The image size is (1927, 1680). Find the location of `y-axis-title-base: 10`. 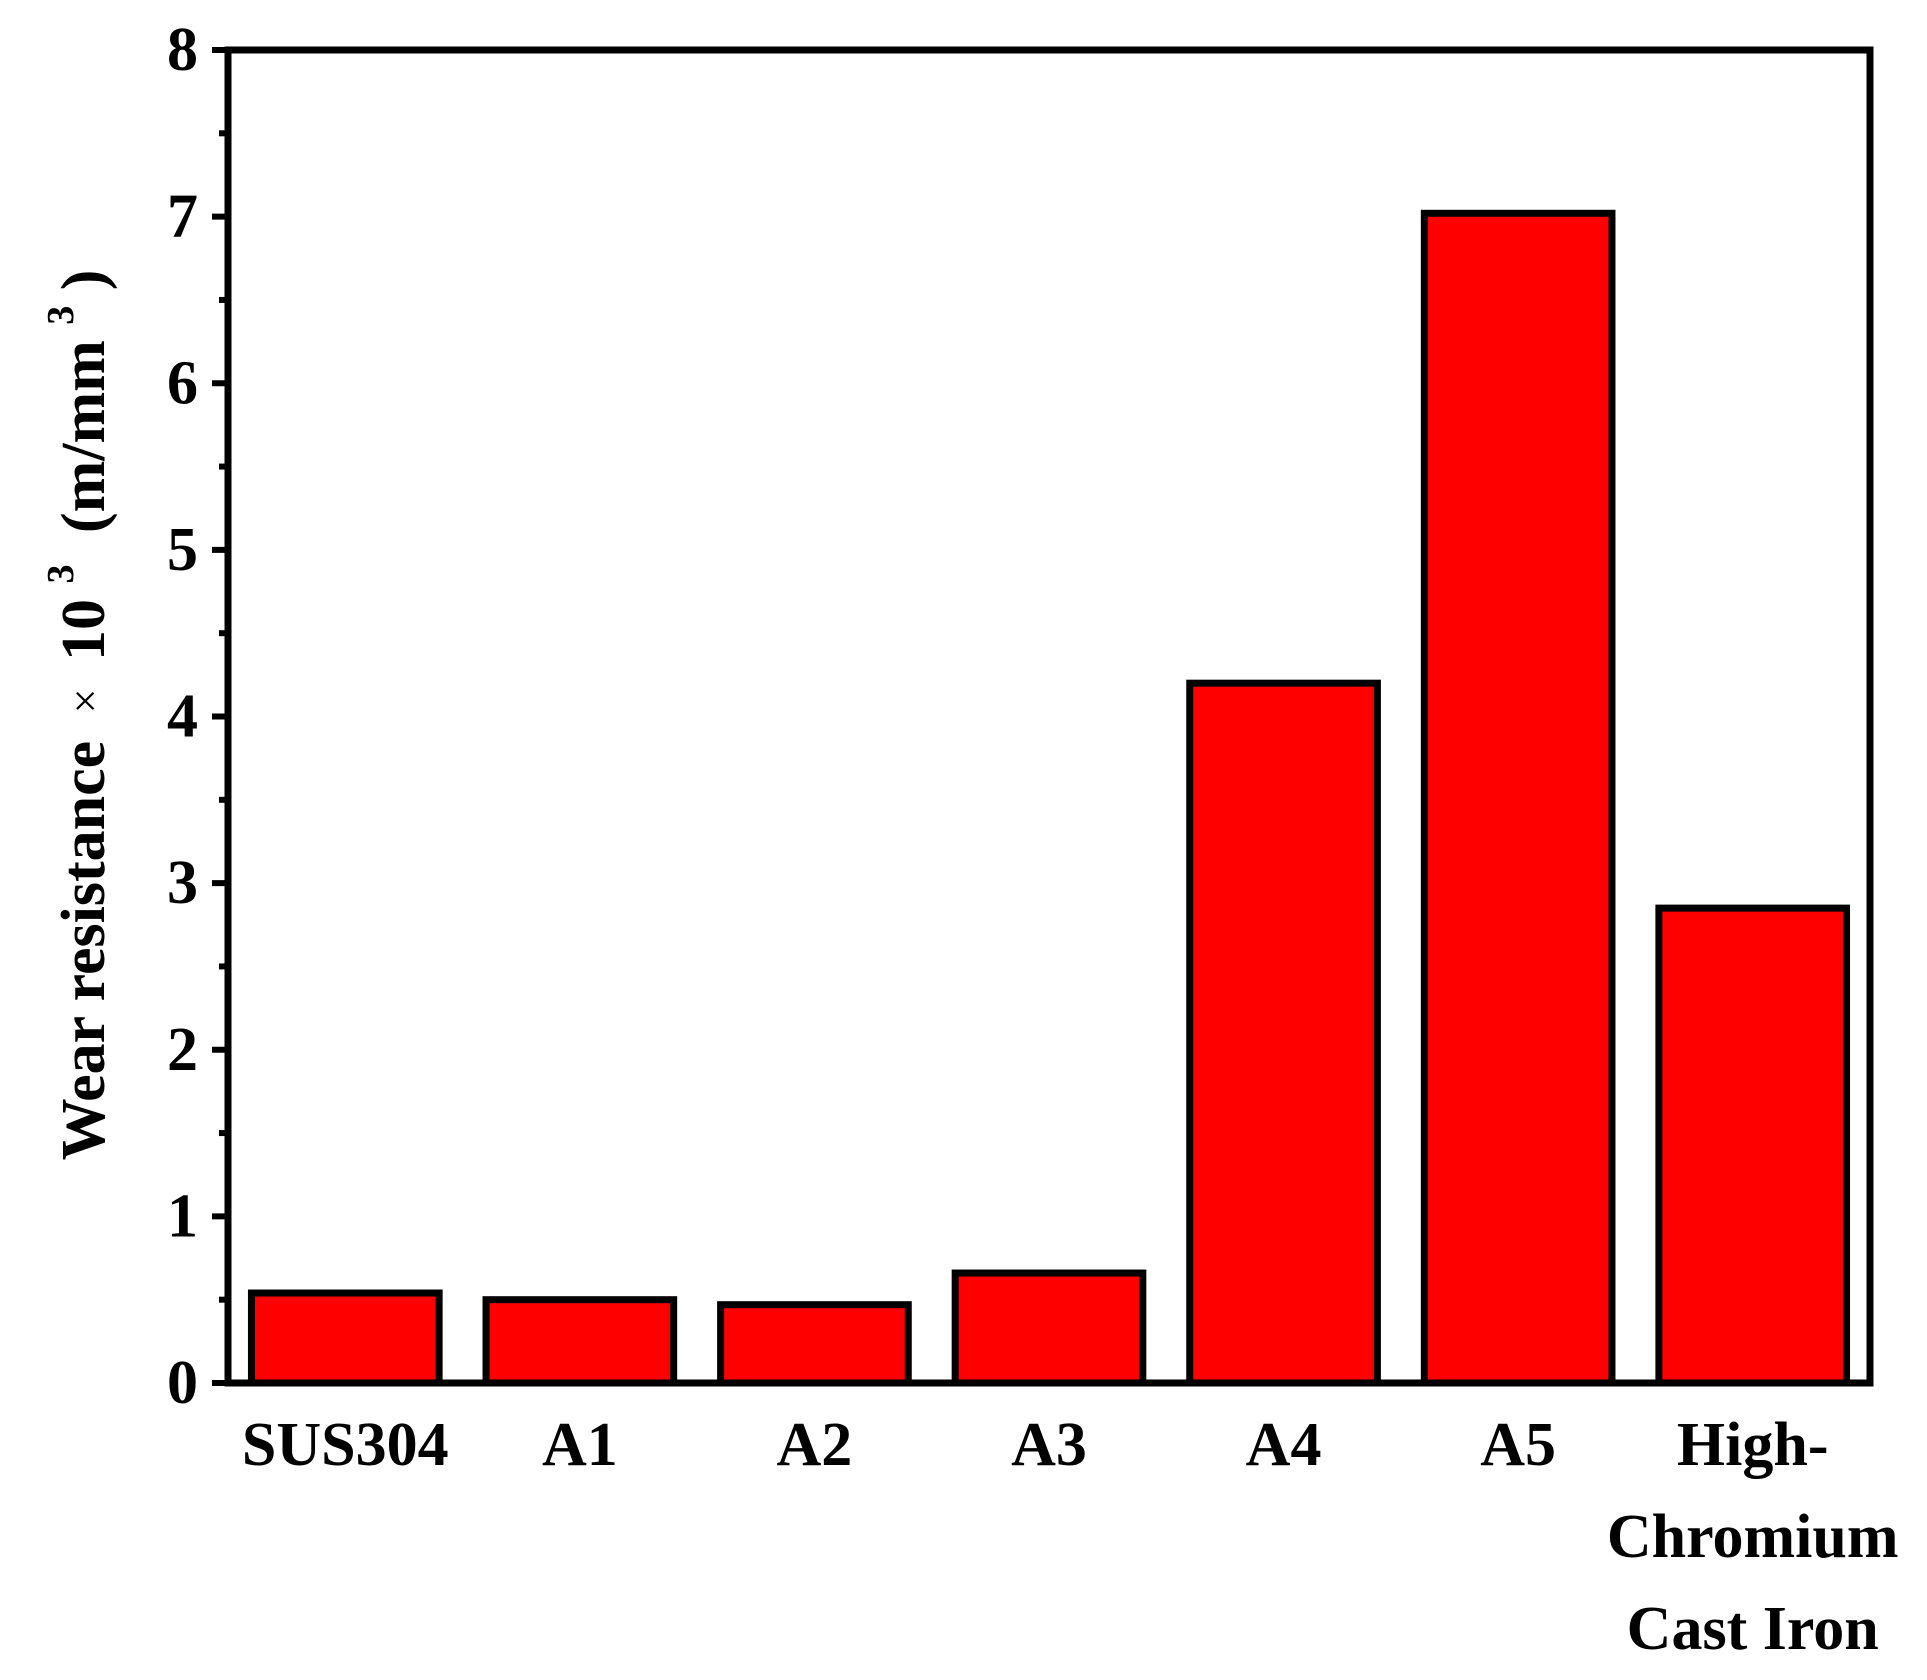

y-axis-title-base: 10 is located at coordinates (84, 630).